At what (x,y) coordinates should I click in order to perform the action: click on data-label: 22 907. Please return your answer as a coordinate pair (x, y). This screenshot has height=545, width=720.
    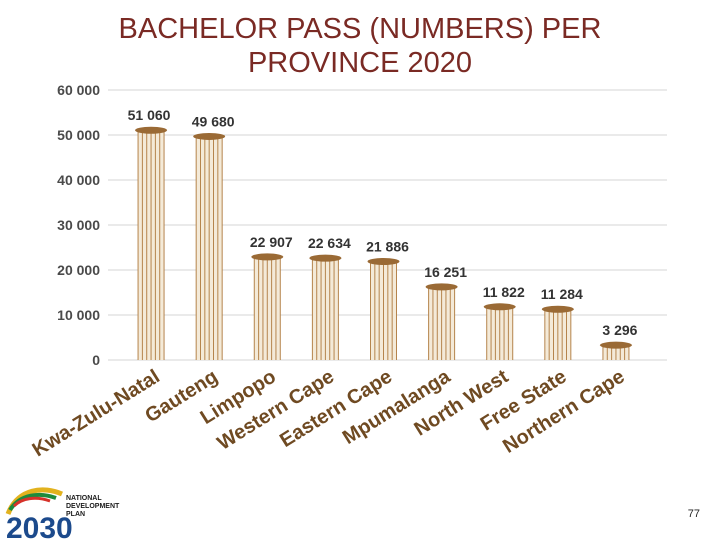
    Looking at the image, I should click on (271, 242).